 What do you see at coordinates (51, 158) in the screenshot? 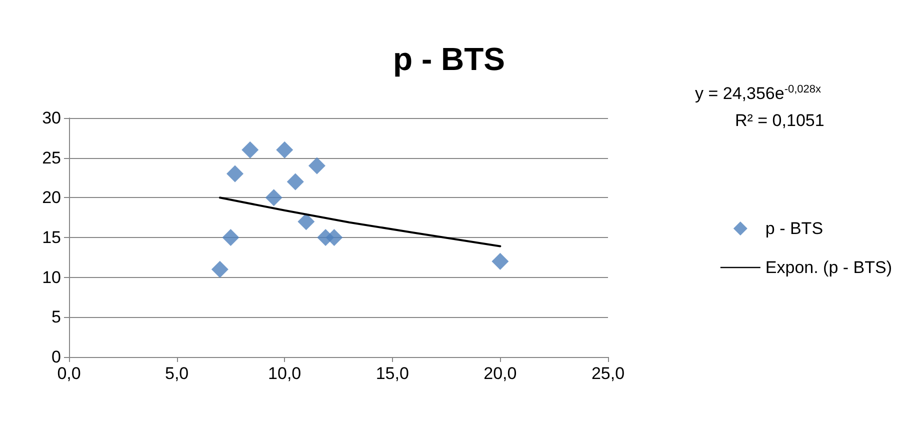
I see `y-tick-label: 25` at bounding box center [51, 158].